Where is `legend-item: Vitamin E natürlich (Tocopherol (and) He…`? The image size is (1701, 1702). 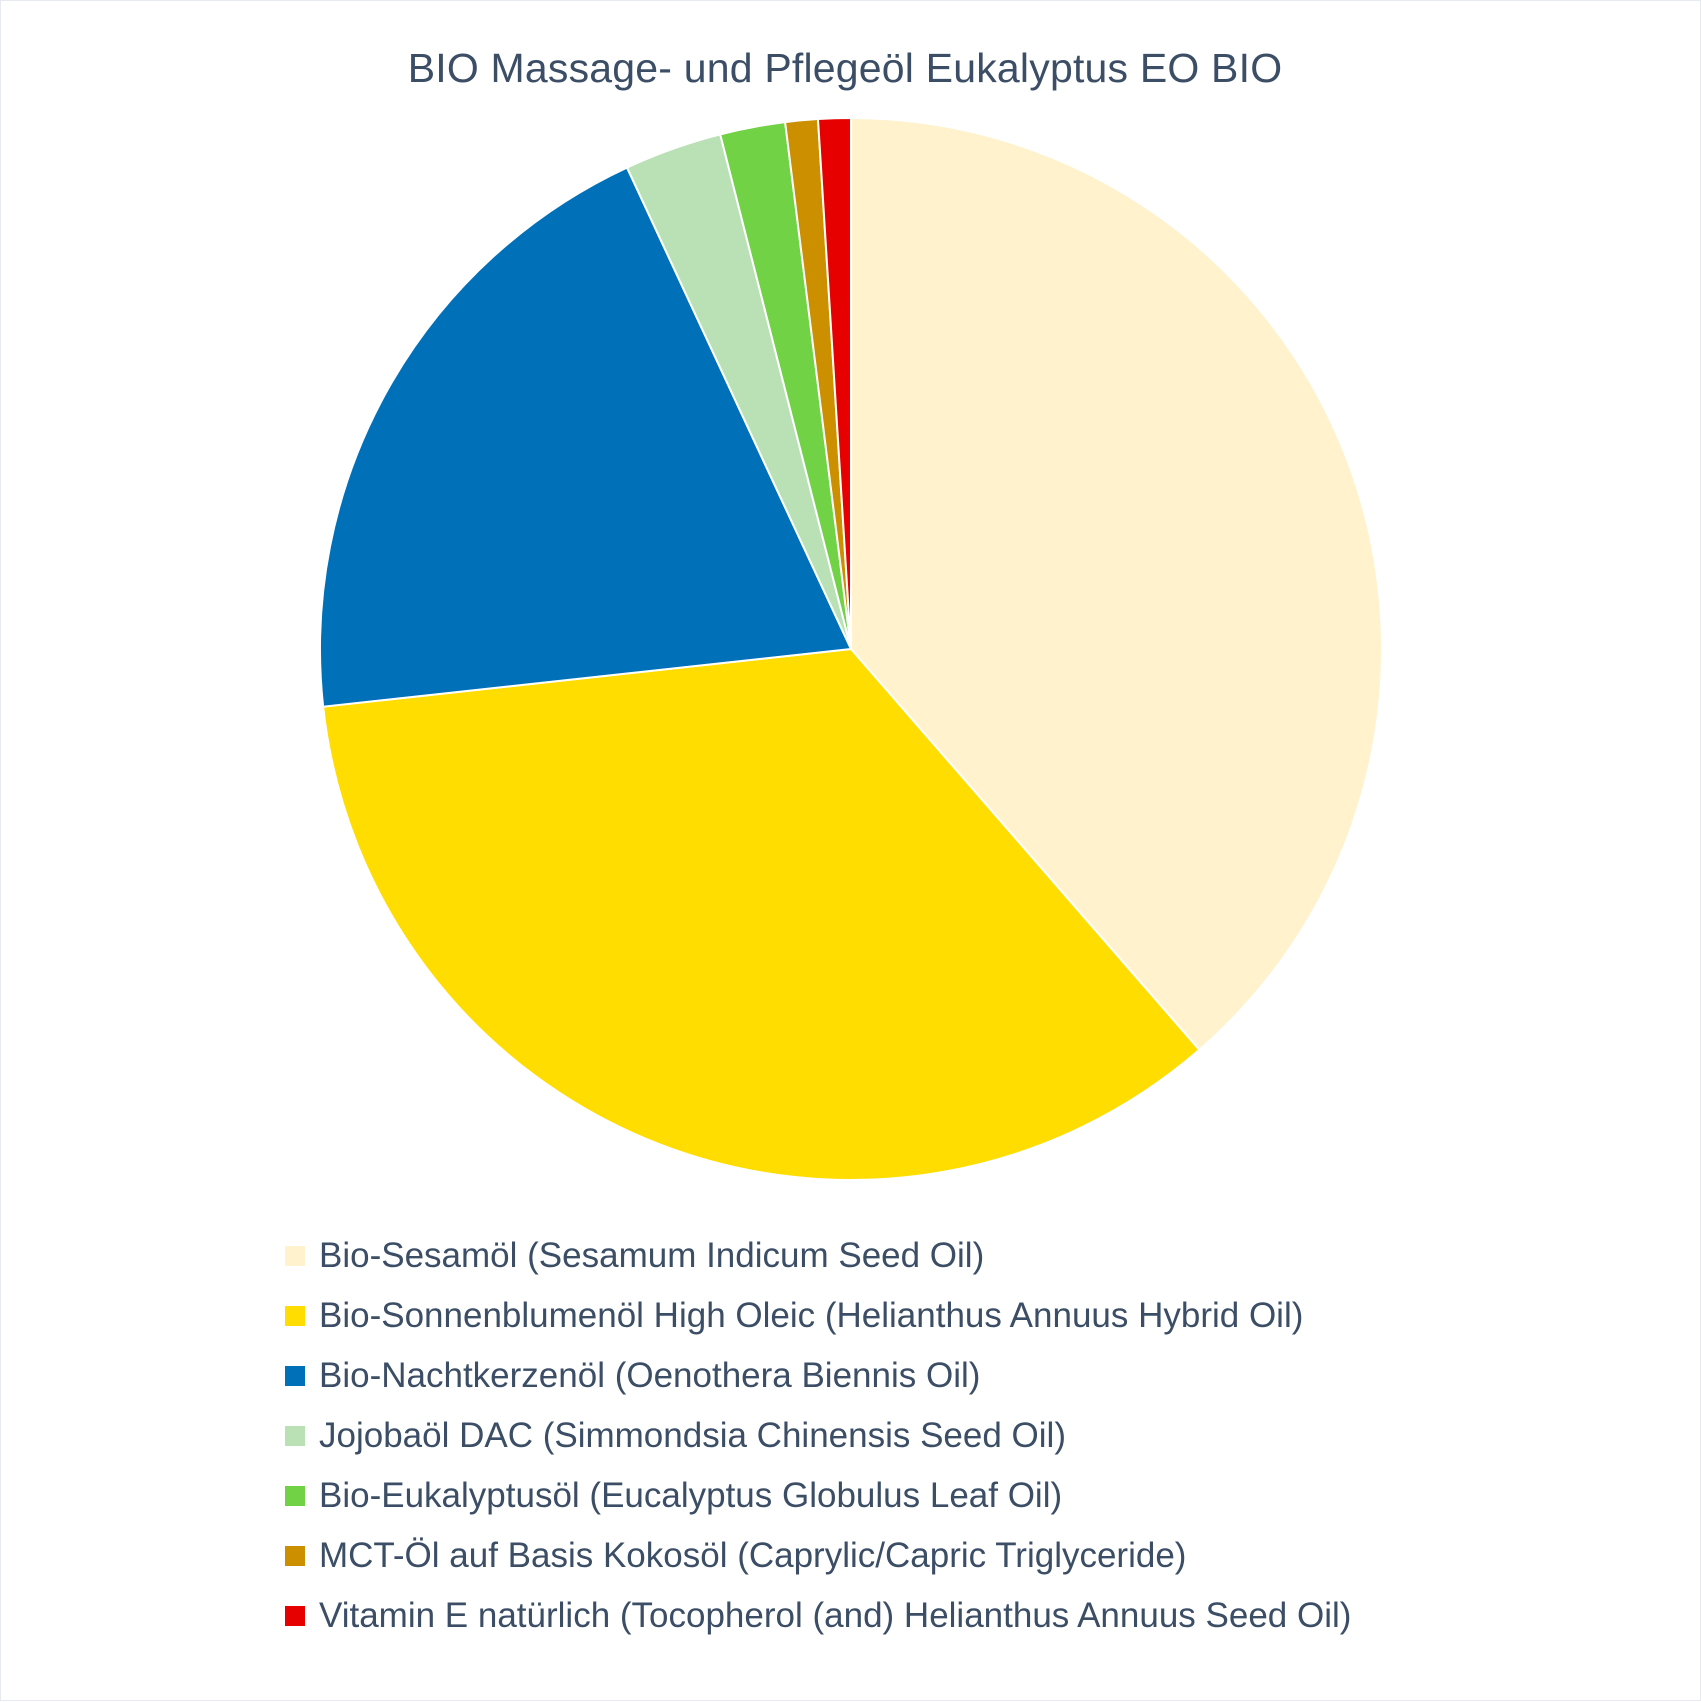 legend-item: Vitamin E natürlich (Tocopherol (and) He… is located at coordinates (818, 1616).